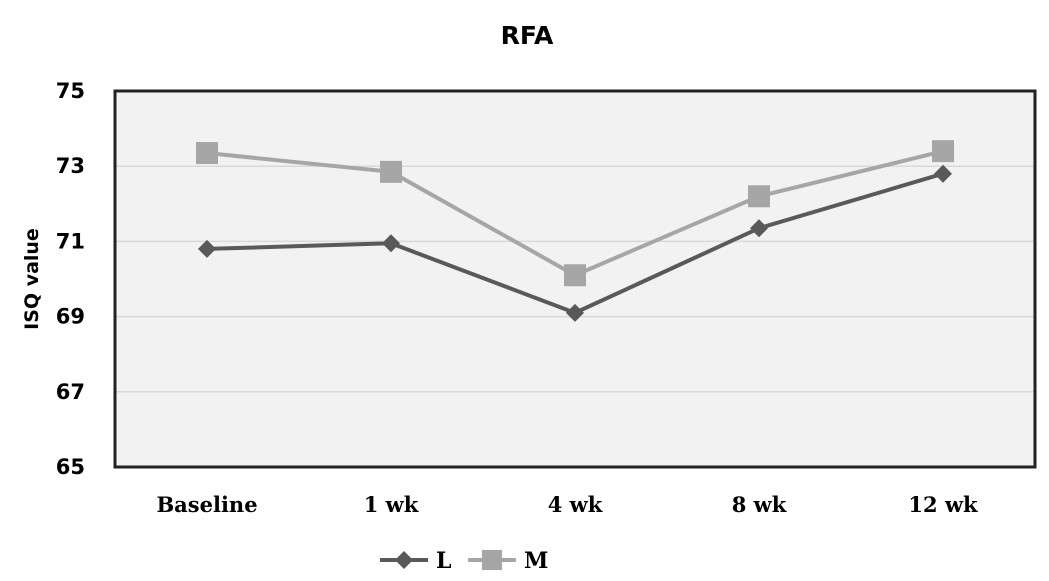  Describe the element at coordinates (575, 504) in the screenshot. I see `x-tick-label: 4 wk` at that location.